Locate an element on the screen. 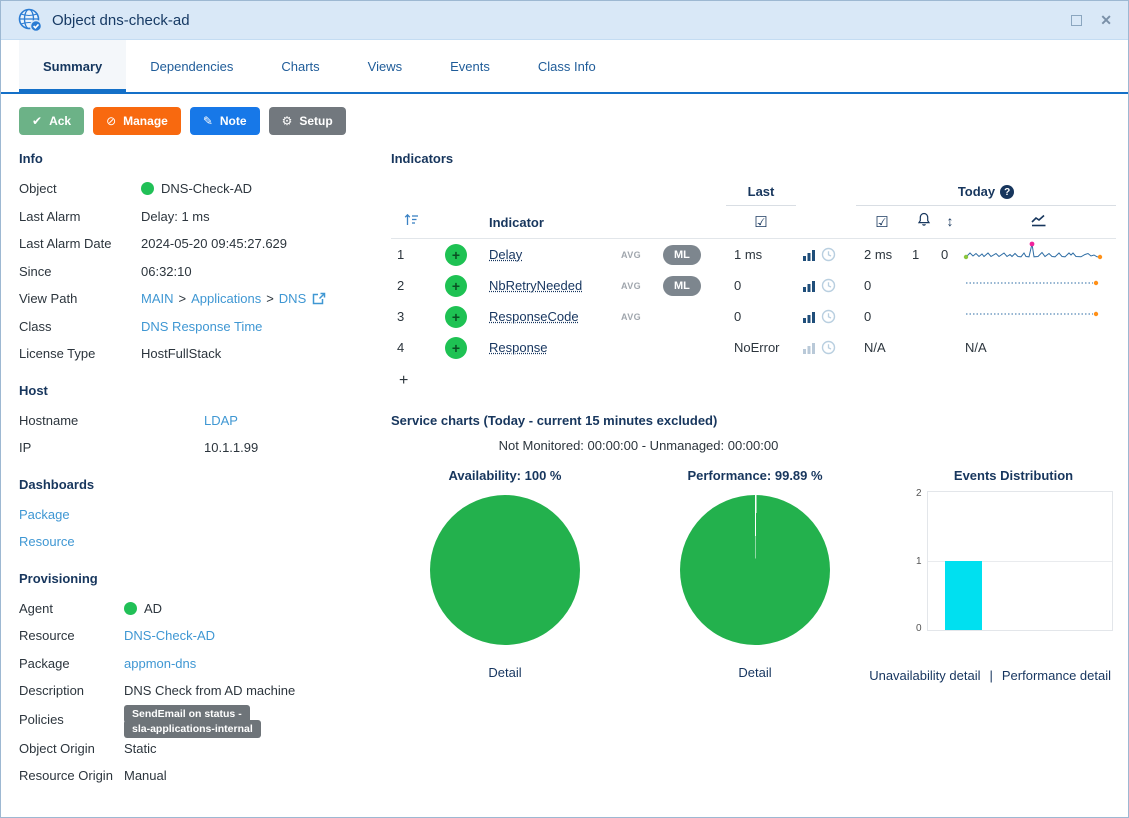 Image resolution: width=1129 pixels, height=818 pixels. dashboard-resource-link: Resource is located at coordinates (47, 542).